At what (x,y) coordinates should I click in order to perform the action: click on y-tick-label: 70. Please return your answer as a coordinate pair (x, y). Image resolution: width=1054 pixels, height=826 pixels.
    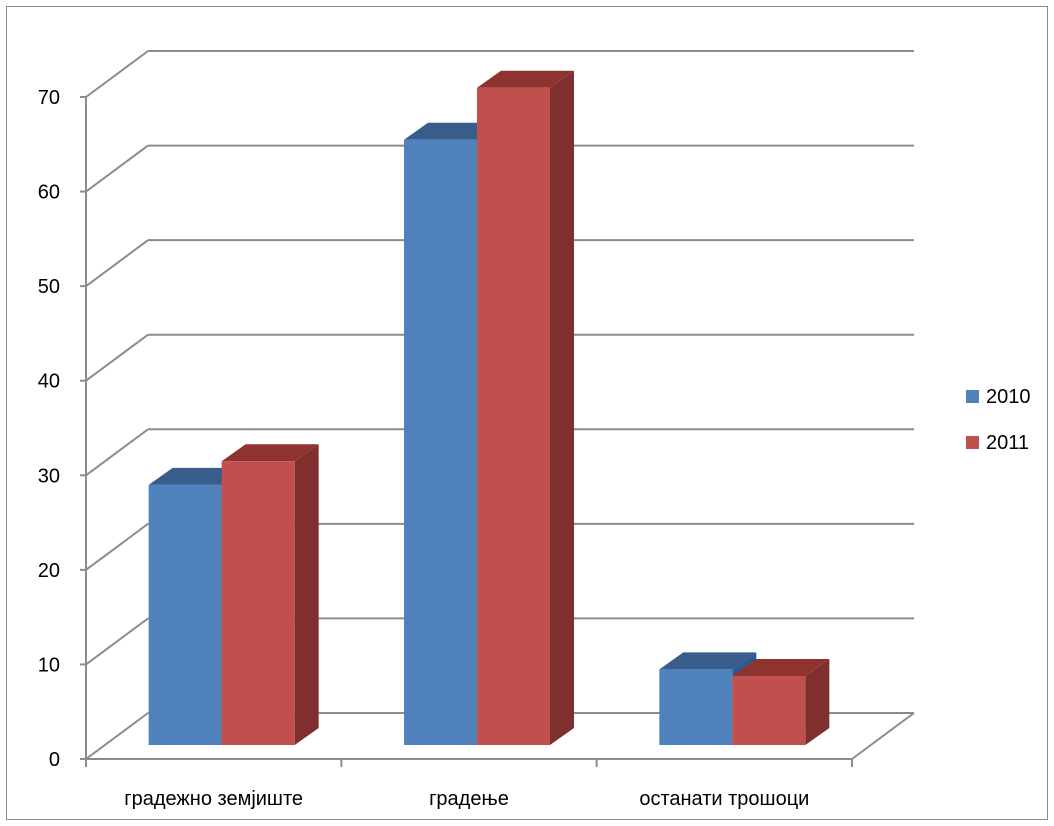
    Looking at the image, I should click on (49, 98).